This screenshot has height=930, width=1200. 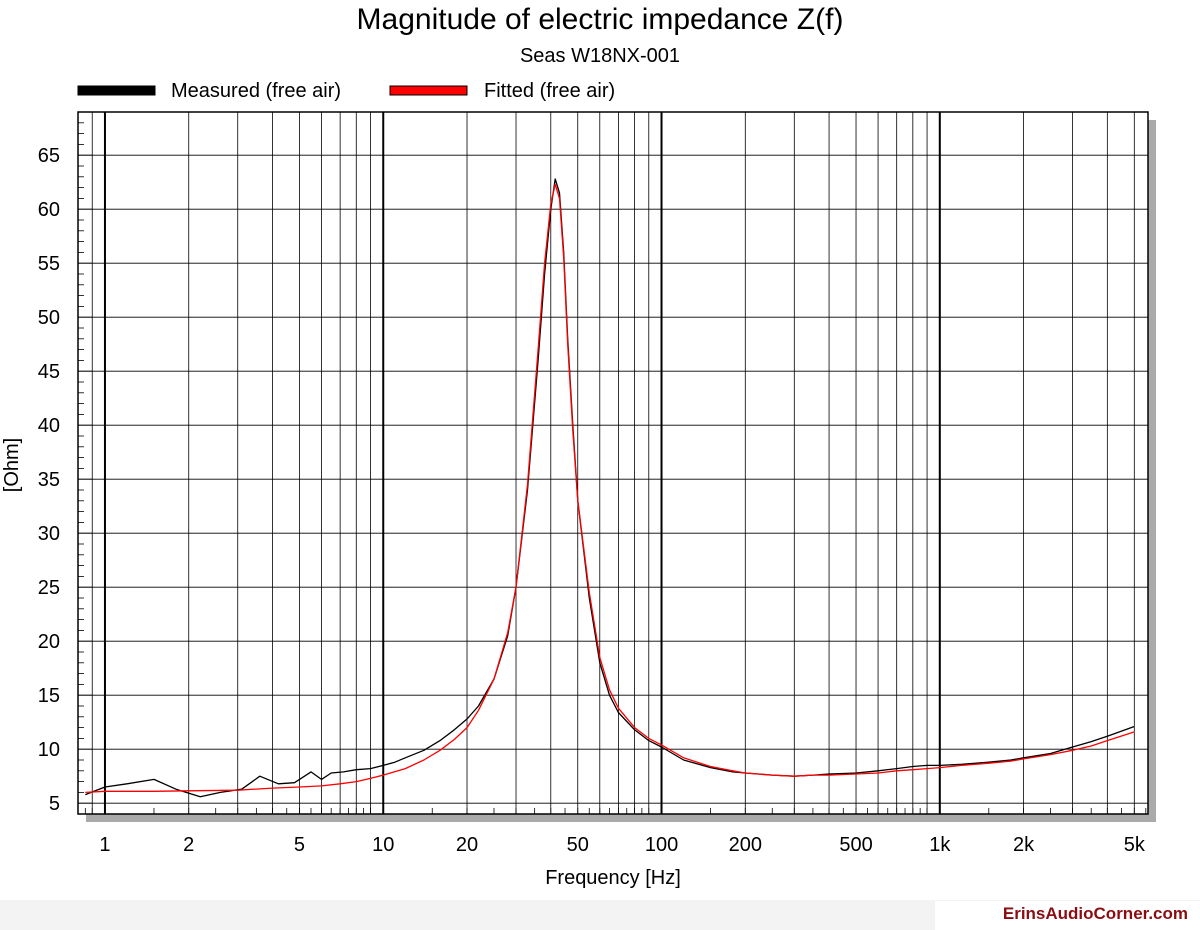 I want to click on y-tick-label: 15, so click(x=49, y=696).